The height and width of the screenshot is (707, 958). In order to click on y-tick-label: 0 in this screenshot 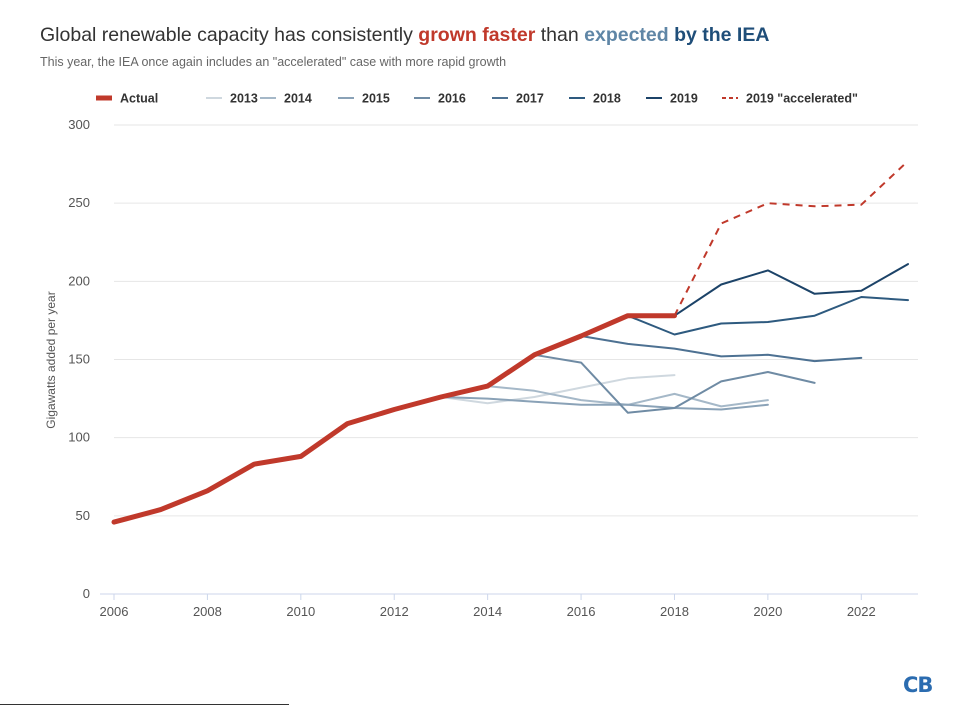, I will do `click(86, 593)`.